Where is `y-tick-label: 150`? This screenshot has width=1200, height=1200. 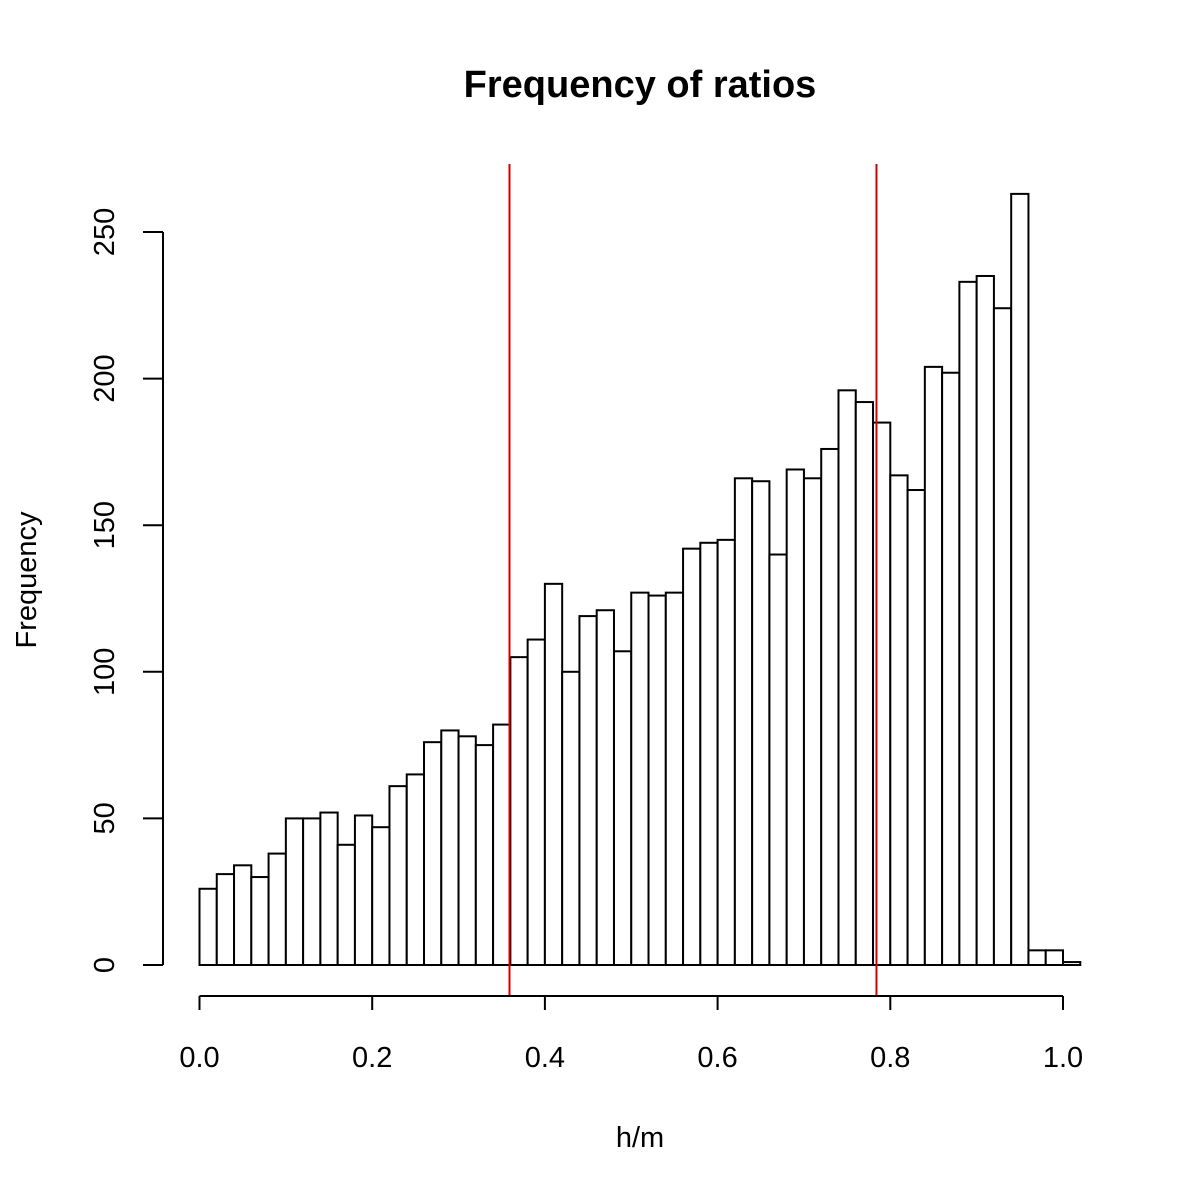
y-tick-label: 150 is located at coordinates (105, 525).